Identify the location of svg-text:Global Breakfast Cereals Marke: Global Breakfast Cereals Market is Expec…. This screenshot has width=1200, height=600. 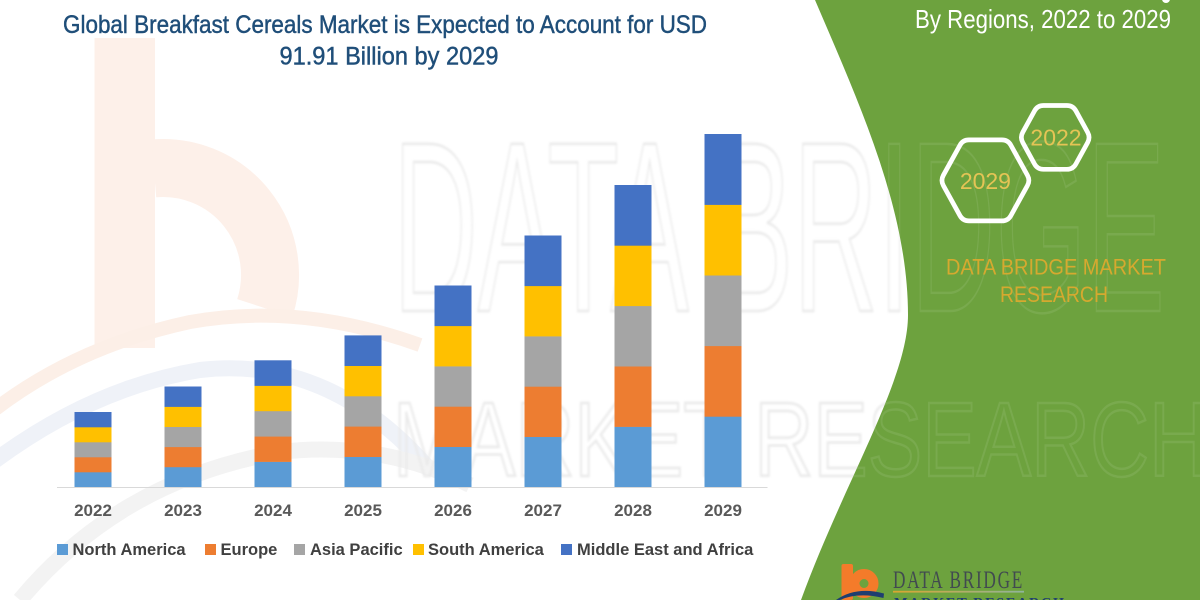
(385, 25).